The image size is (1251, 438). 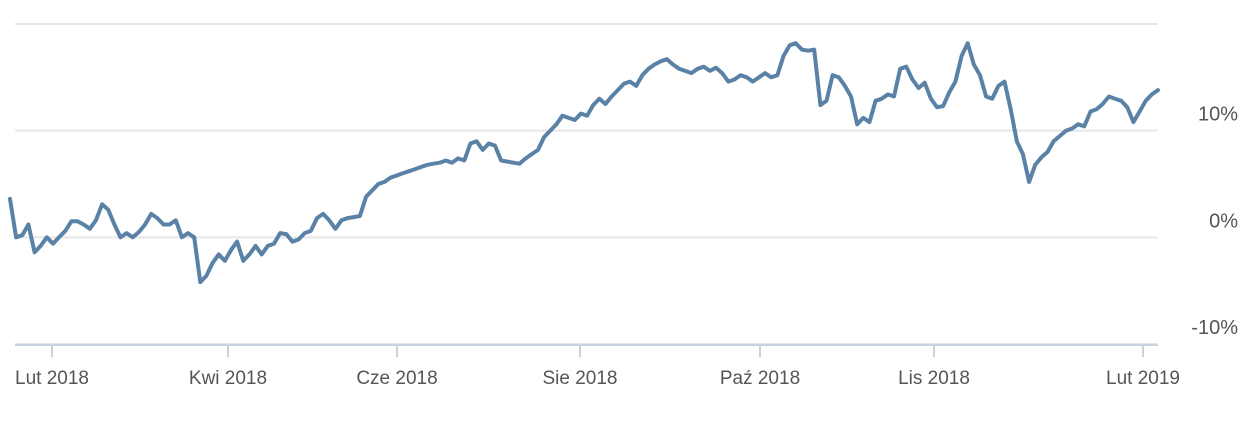 What do you see at coordinates (1218, 115) in the screenshot?
I see `y-tick-label: 10%` at bounding box center [1218, 115].